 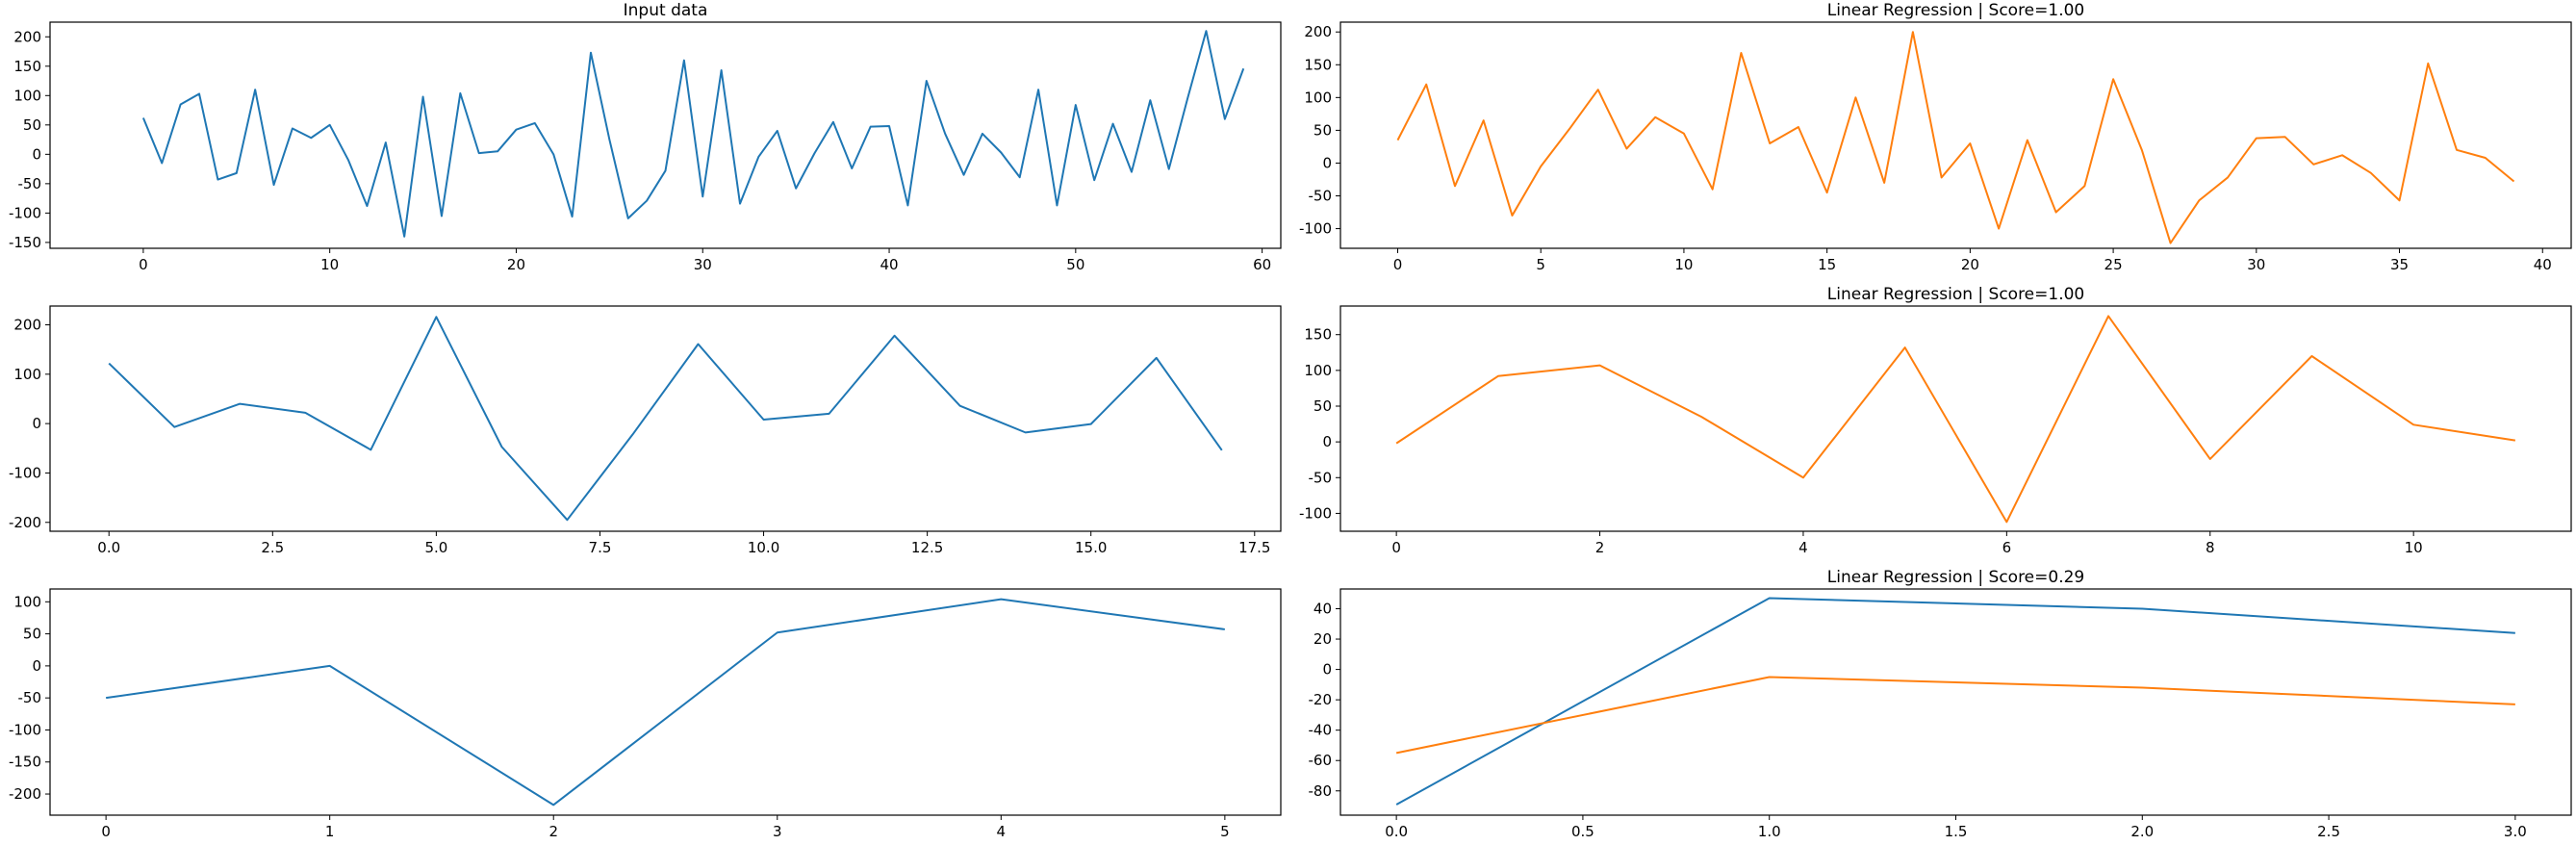 What do you see at coordinates (1323, 609) in the screenshot?
I see `y-tick-label: 40` at bounding box center [1323, 609].